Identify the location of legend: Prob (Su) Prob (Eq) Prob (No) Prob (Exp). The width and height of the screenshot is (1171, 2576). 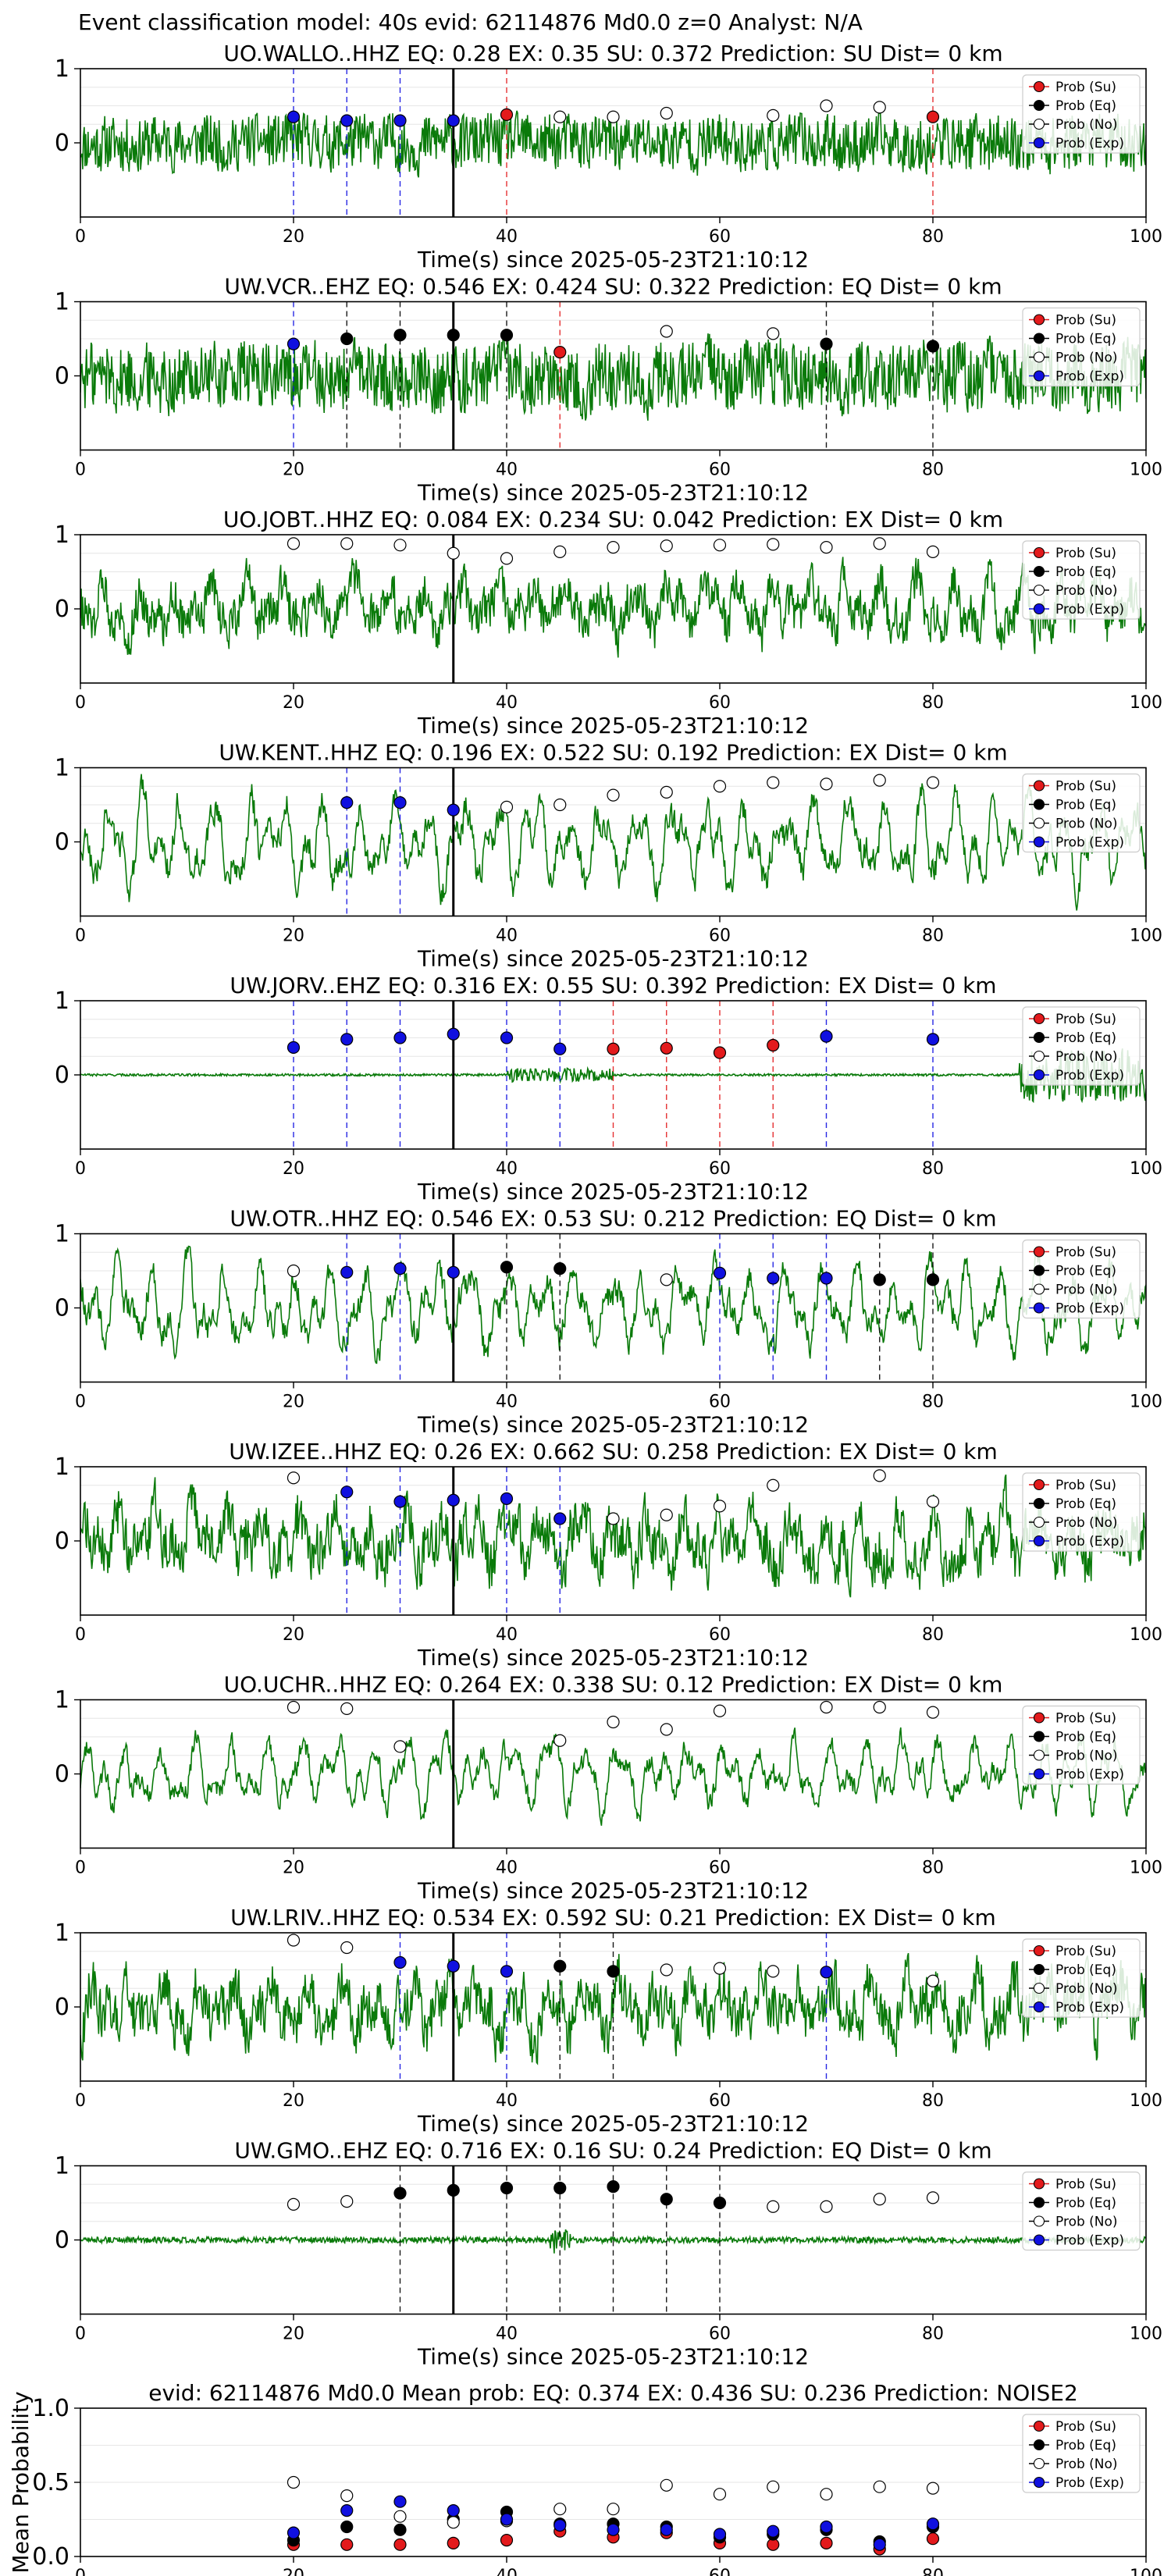
(1081, 114).